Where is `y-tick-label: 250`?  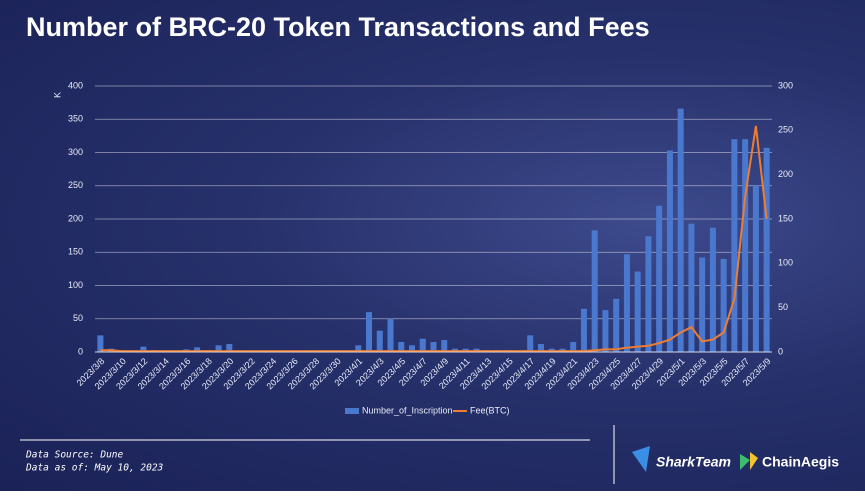 y-tick-label: 250 is located at coordinates (75, 185).